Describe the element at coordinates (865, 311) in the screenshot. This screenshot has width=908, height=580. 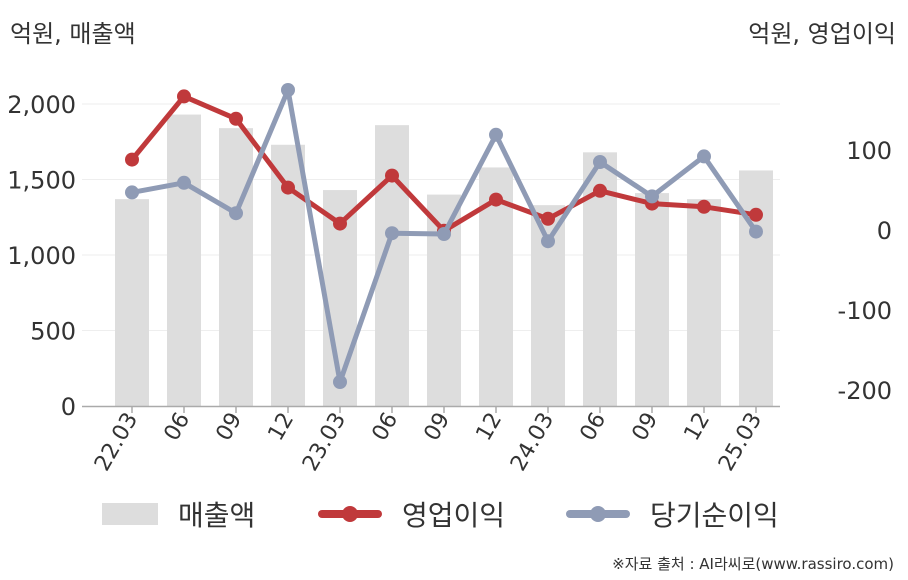
I see `right-tick-label: -100` at that location.